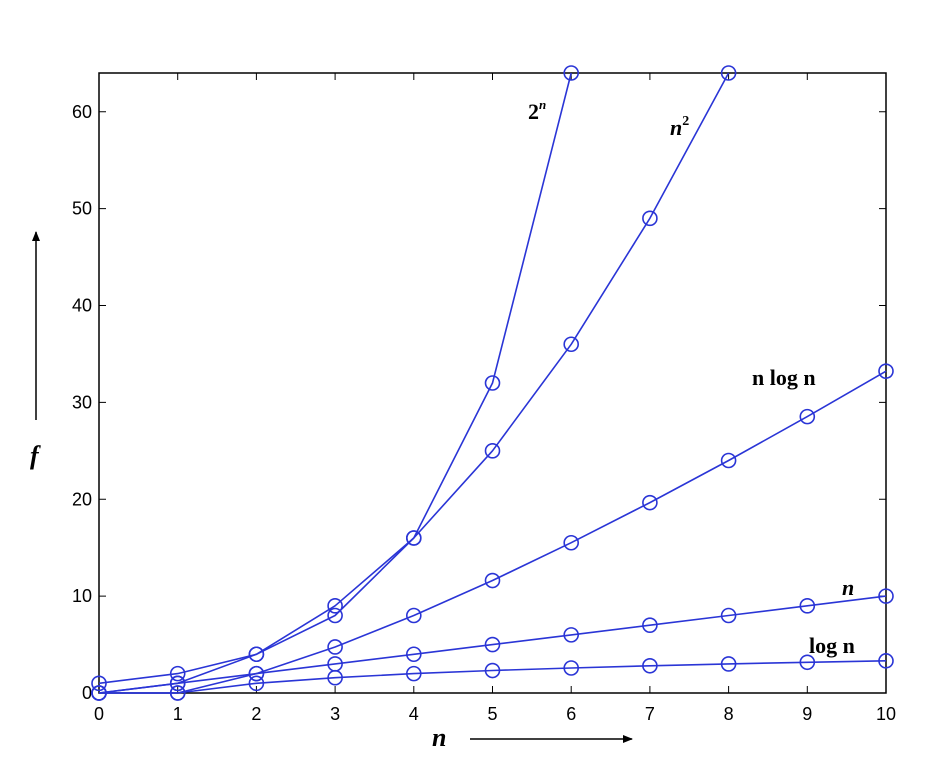  Describe the element at coordinates (82, 596) in the screenshot. I see `y-tick-label: 10` at that location.